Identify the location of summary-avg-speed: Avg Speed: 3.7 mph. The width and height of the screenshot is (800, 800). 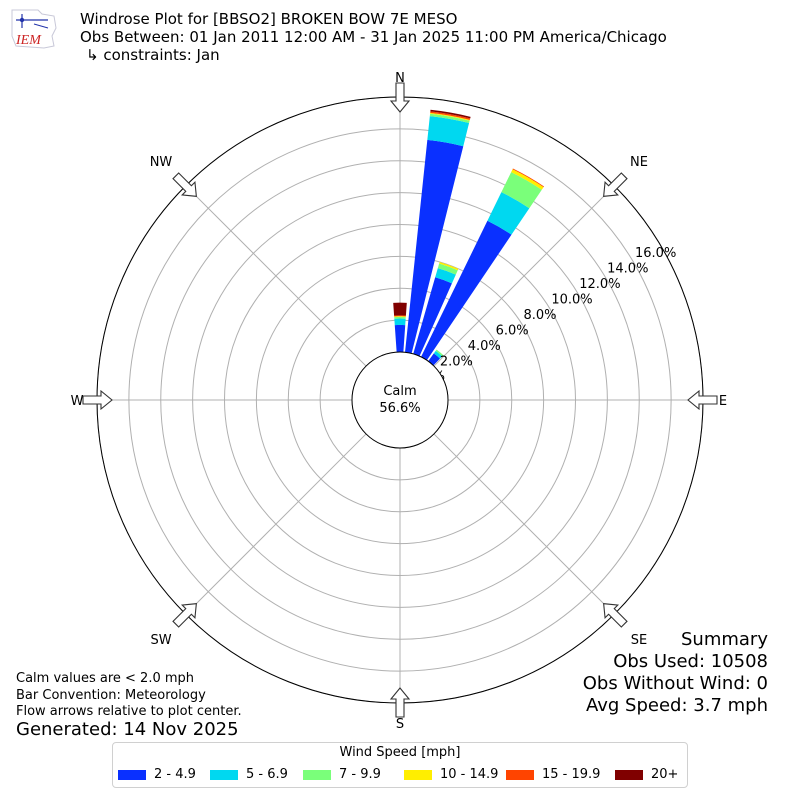
(677, 705).